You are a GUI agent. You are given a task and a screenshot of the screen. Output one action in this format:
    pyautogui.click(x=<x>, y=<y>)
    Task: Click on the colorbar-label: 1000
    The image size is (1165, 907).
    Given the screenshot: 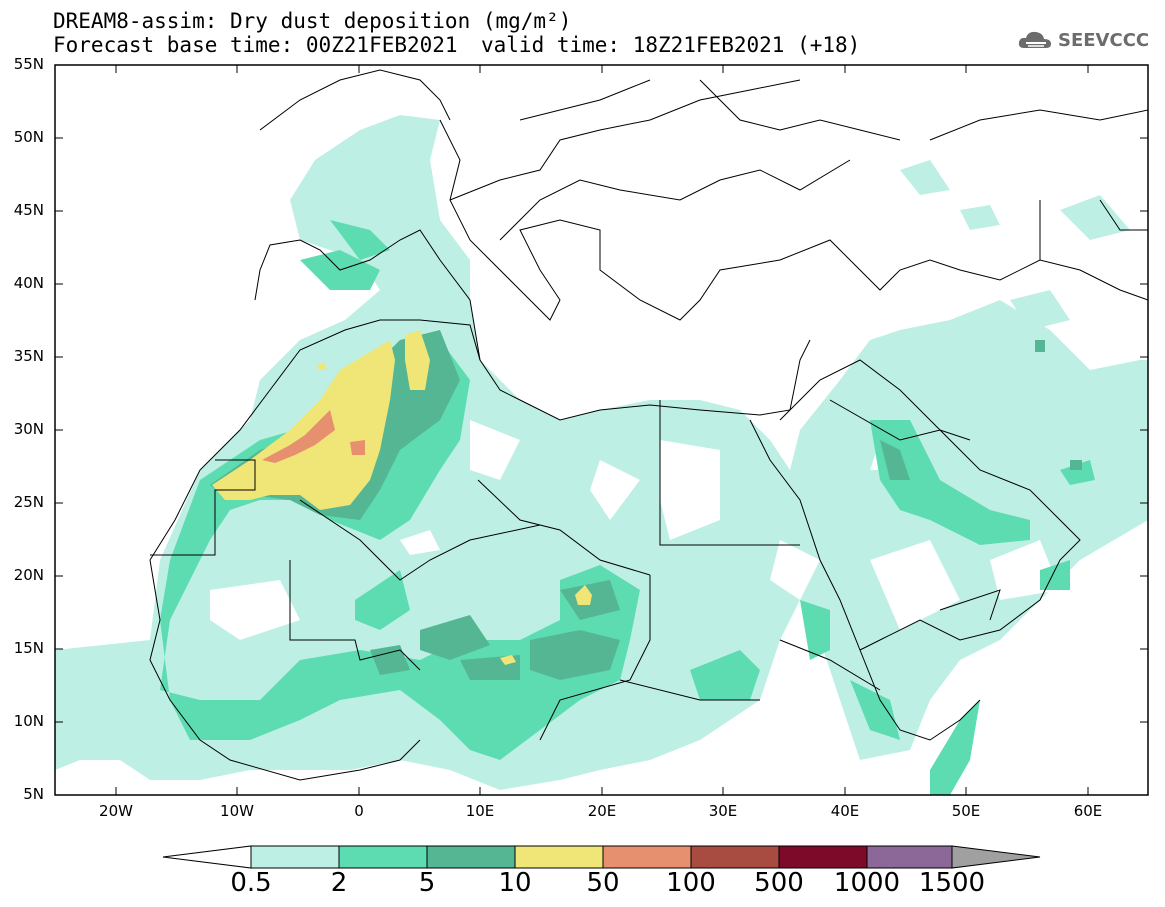 What is the action you would take?
    pyautogui.click(x=867, y=883)
    